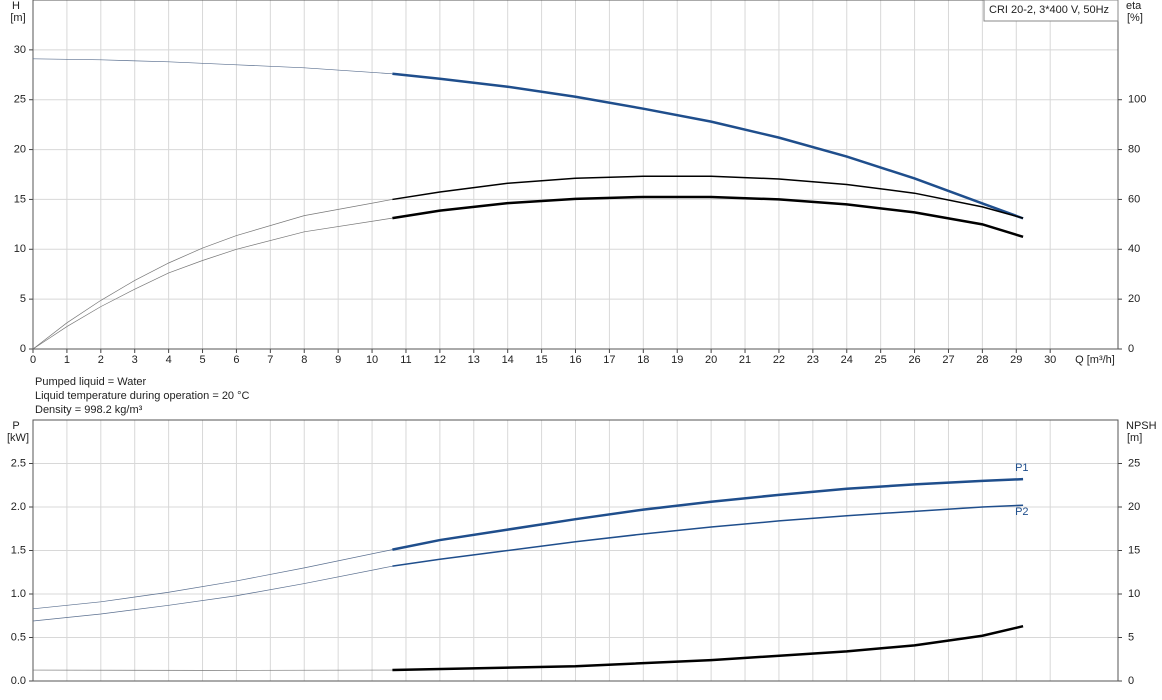 This screenshot has width=1162, height=700. I want to click on x-tick-label: 25, so click(881, 360).